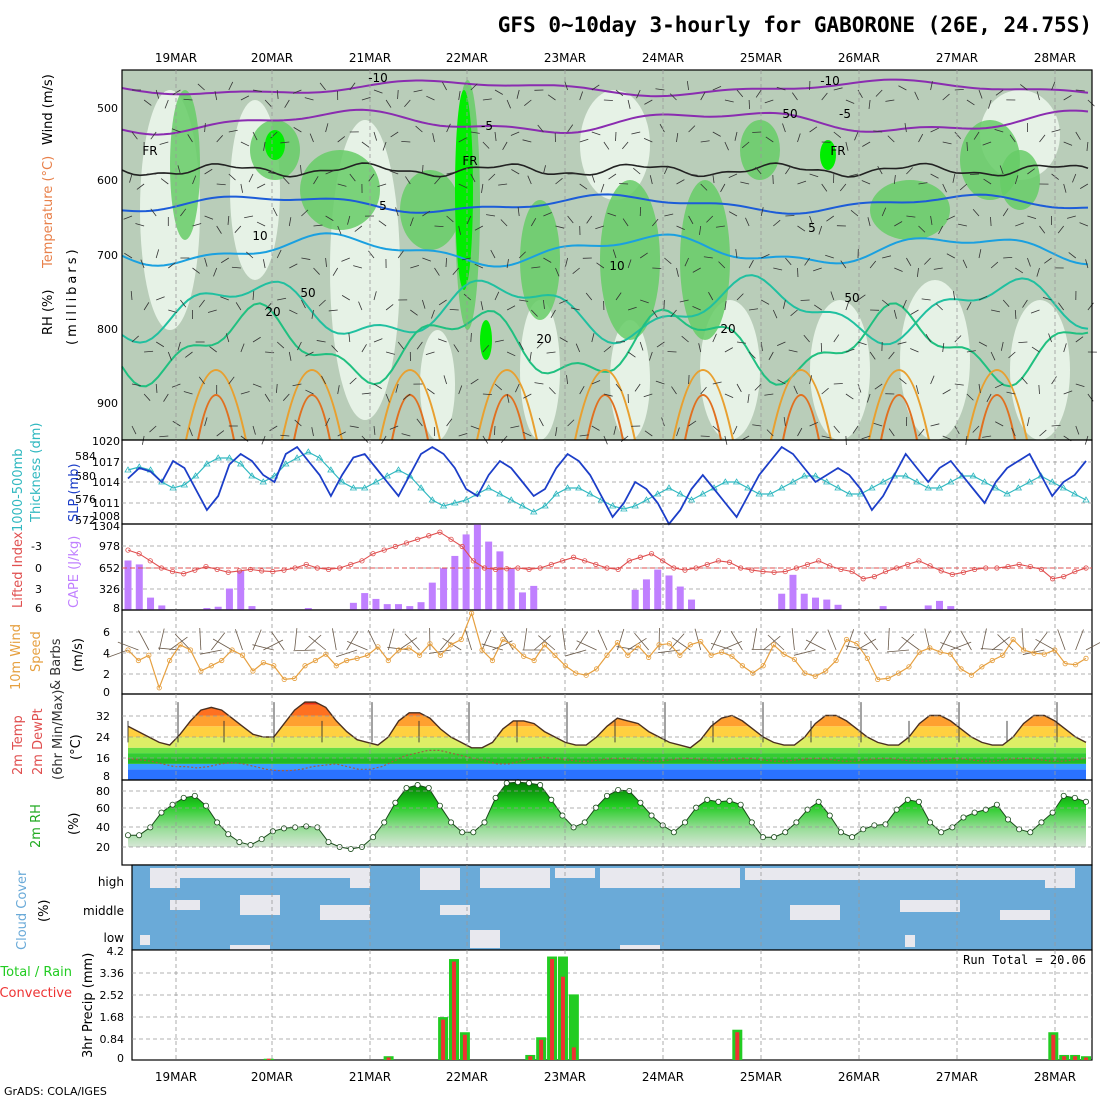 The height and width of the screenshot is (1100, 1100). What do you see at coordinates (588, 907) in the screenshot?
I see `cloud-cover-panel: high middle low` at bounding box center [588, 907].